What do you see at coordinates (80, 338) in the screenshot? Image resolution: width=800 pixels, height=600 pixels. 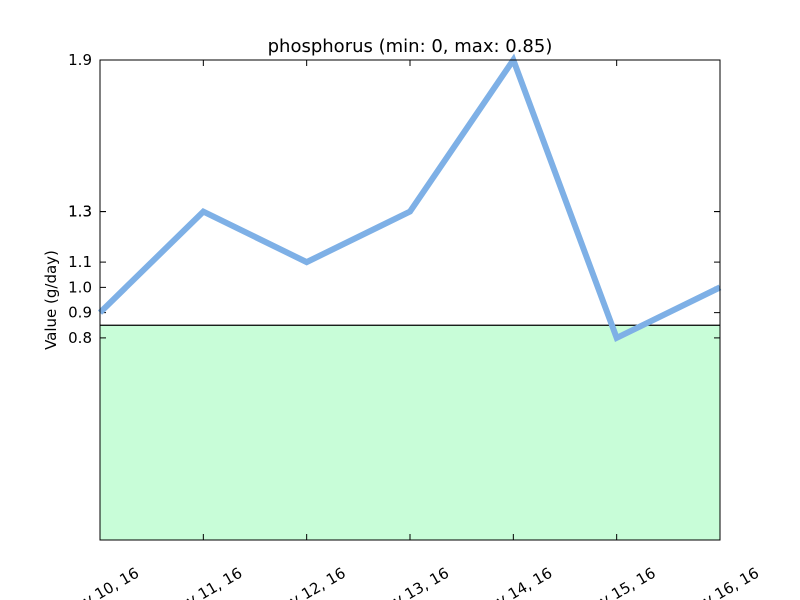 I see `y-tick-label: 0.8` at bounding box center [80, 338].